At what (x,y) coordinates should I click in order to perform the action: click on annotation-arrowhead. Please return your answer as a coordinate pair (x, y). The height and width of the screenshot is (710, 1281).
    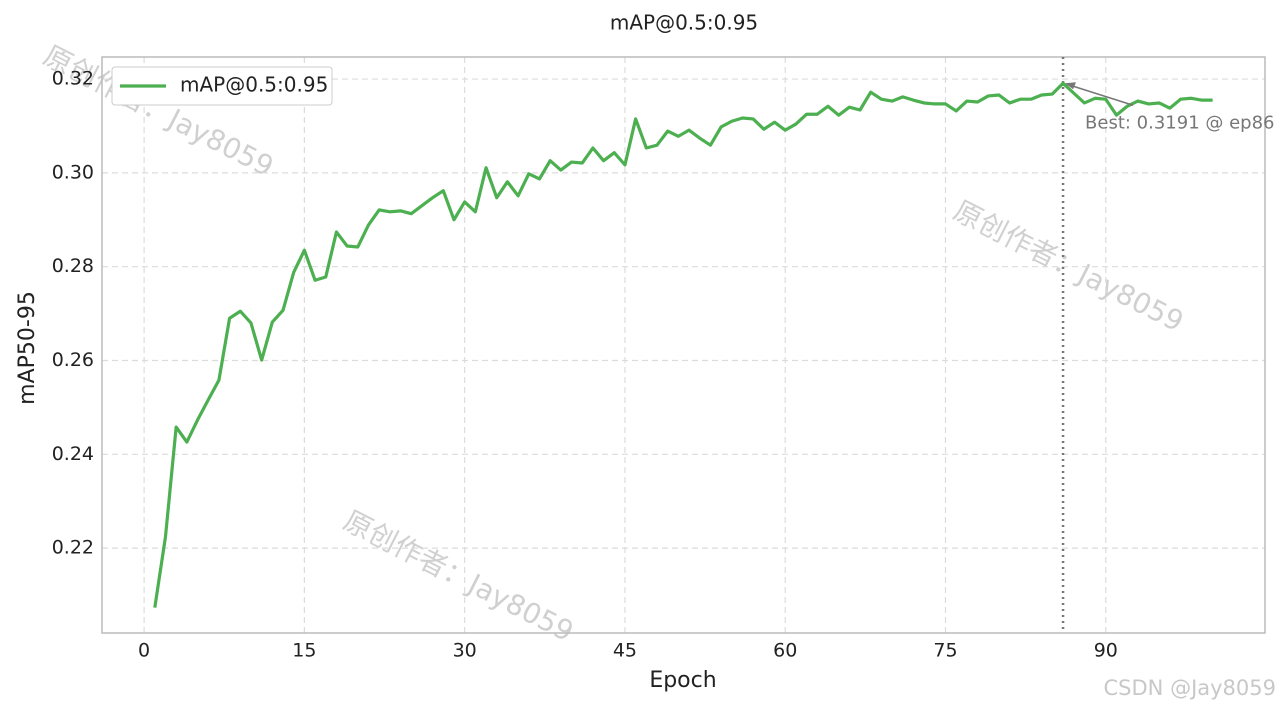
    Looking at the image, I should click on (1071, 86).